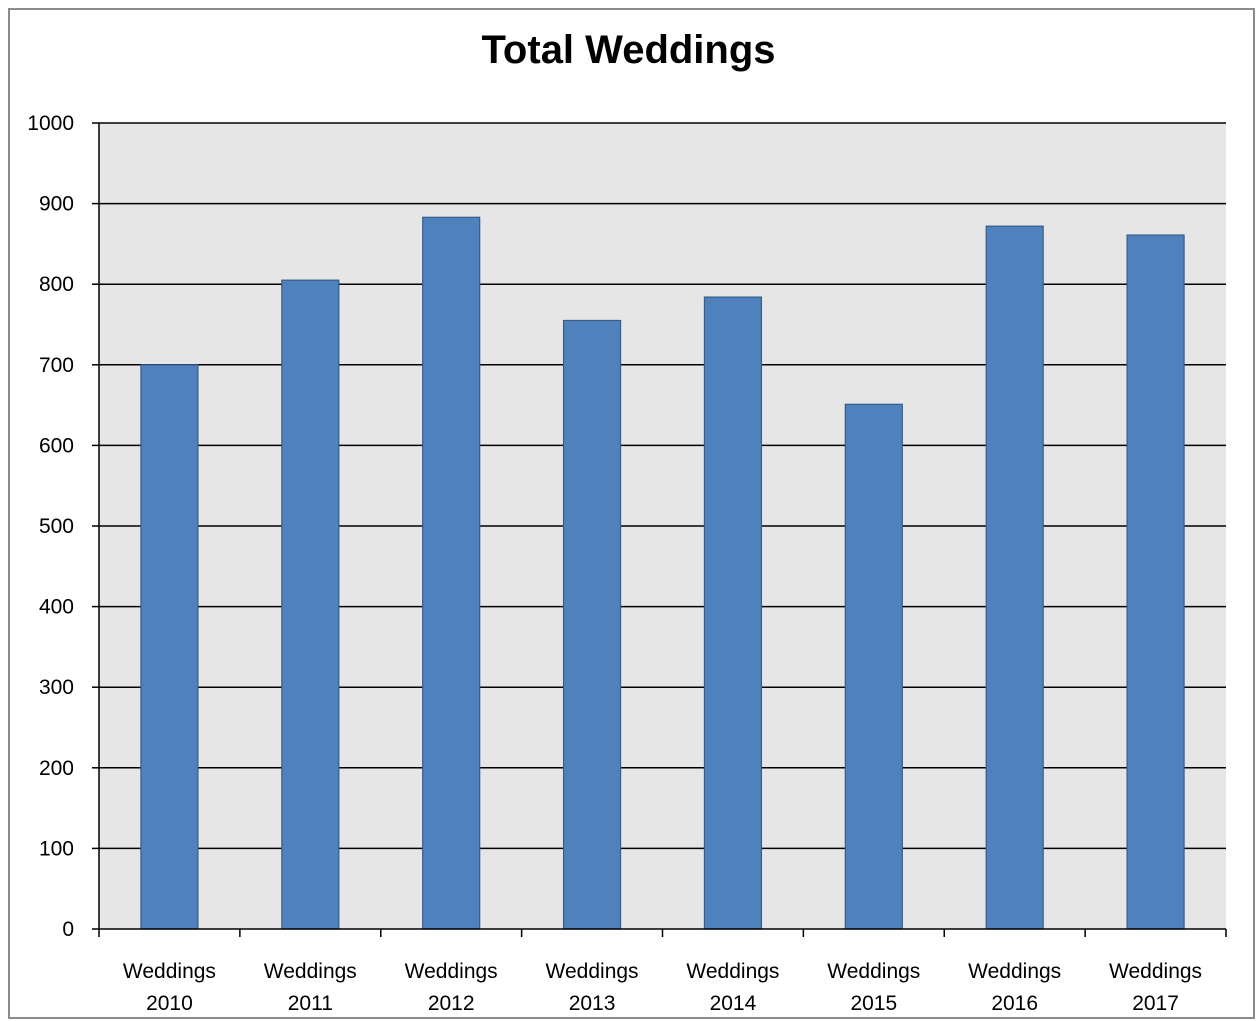 This screenshot has width=1257, height=1021. Describe the element at coordinates (732, 987) in the screenshot. I see `x-tick-label: Weddings 2014` at that location.